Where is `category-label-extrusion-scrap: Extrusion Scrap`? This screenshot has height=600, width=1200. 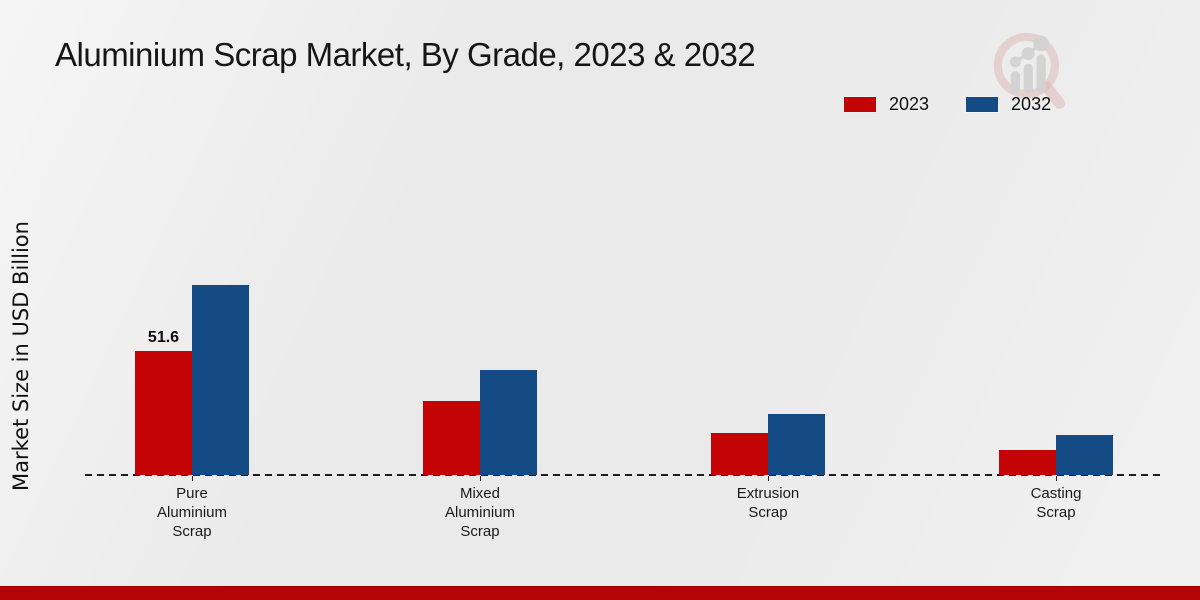 category-label-extrusion-scrap: Extrusion Scrap is located at coordinates (768, 503).